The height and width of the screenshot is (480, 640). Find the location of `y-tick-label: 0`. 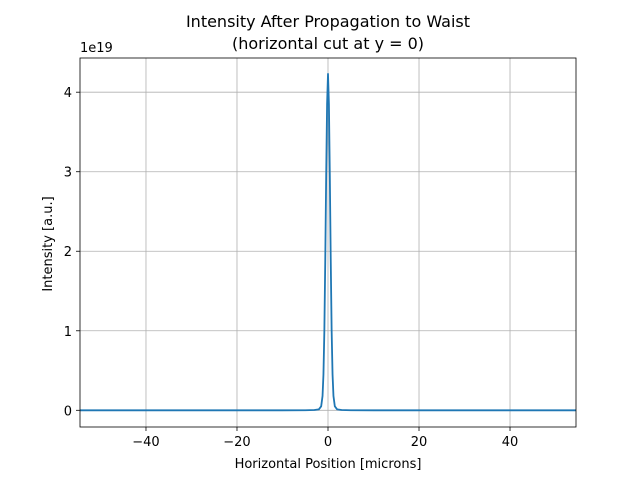

y-tick-label: 0 is located at coordinates (68, 411).